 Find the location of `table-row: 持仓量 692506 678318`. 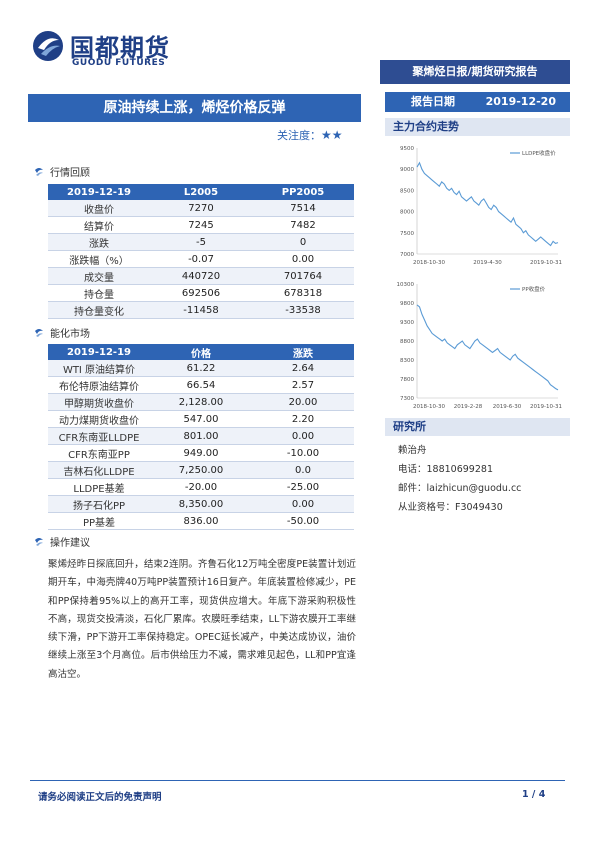

table-row: 持仓量 692506 678318 is located at coordinates (201, 293).